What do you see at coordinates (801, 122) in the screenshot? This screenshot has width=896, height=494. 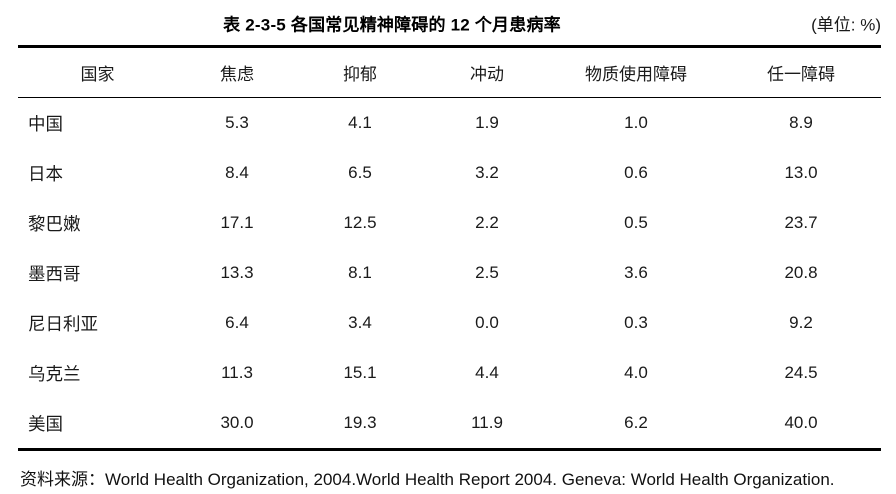 I see `value-cell: 8.9` at bounding box center [801, 122].